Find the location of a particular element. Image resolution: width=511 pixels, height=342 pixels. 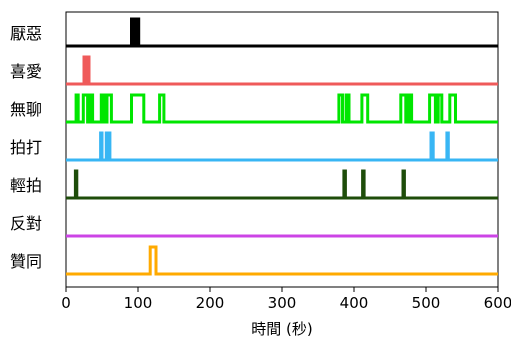

row-label: 拍打 is located at coordinates (26, 147).